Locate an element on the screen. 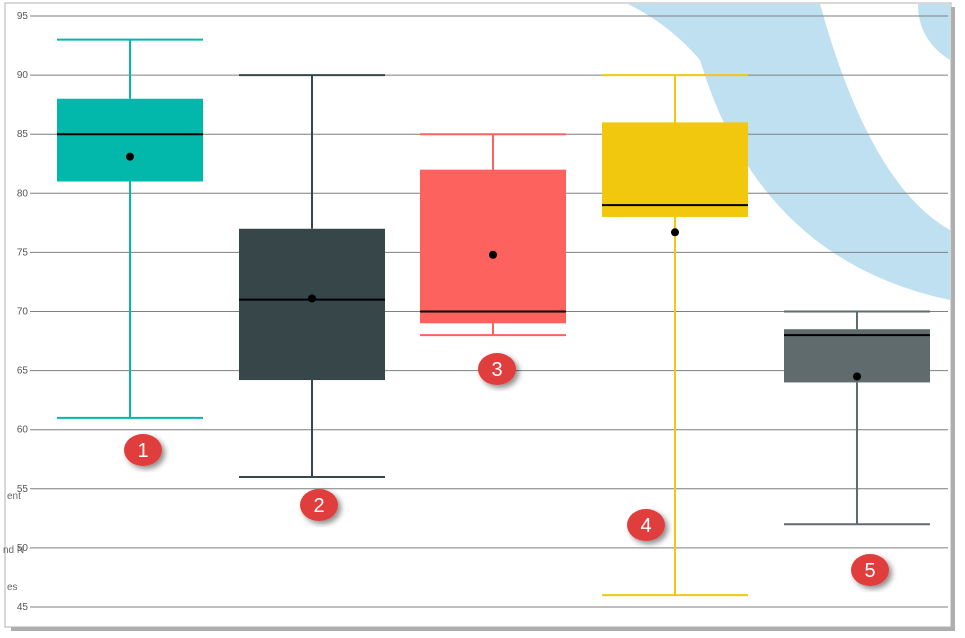  clipped-label-2: nd N is located at coordinates (13, 550).